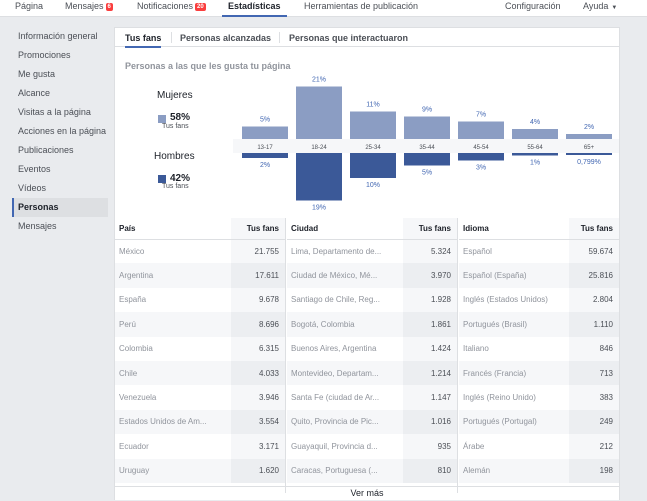 The height and width of the screenshot is (501, 647). What do you see at coordinates (349, 38) in the screenshot?
I see `tab-people-engaged: Personas que interactuaron` at bounding box center [349, 38].